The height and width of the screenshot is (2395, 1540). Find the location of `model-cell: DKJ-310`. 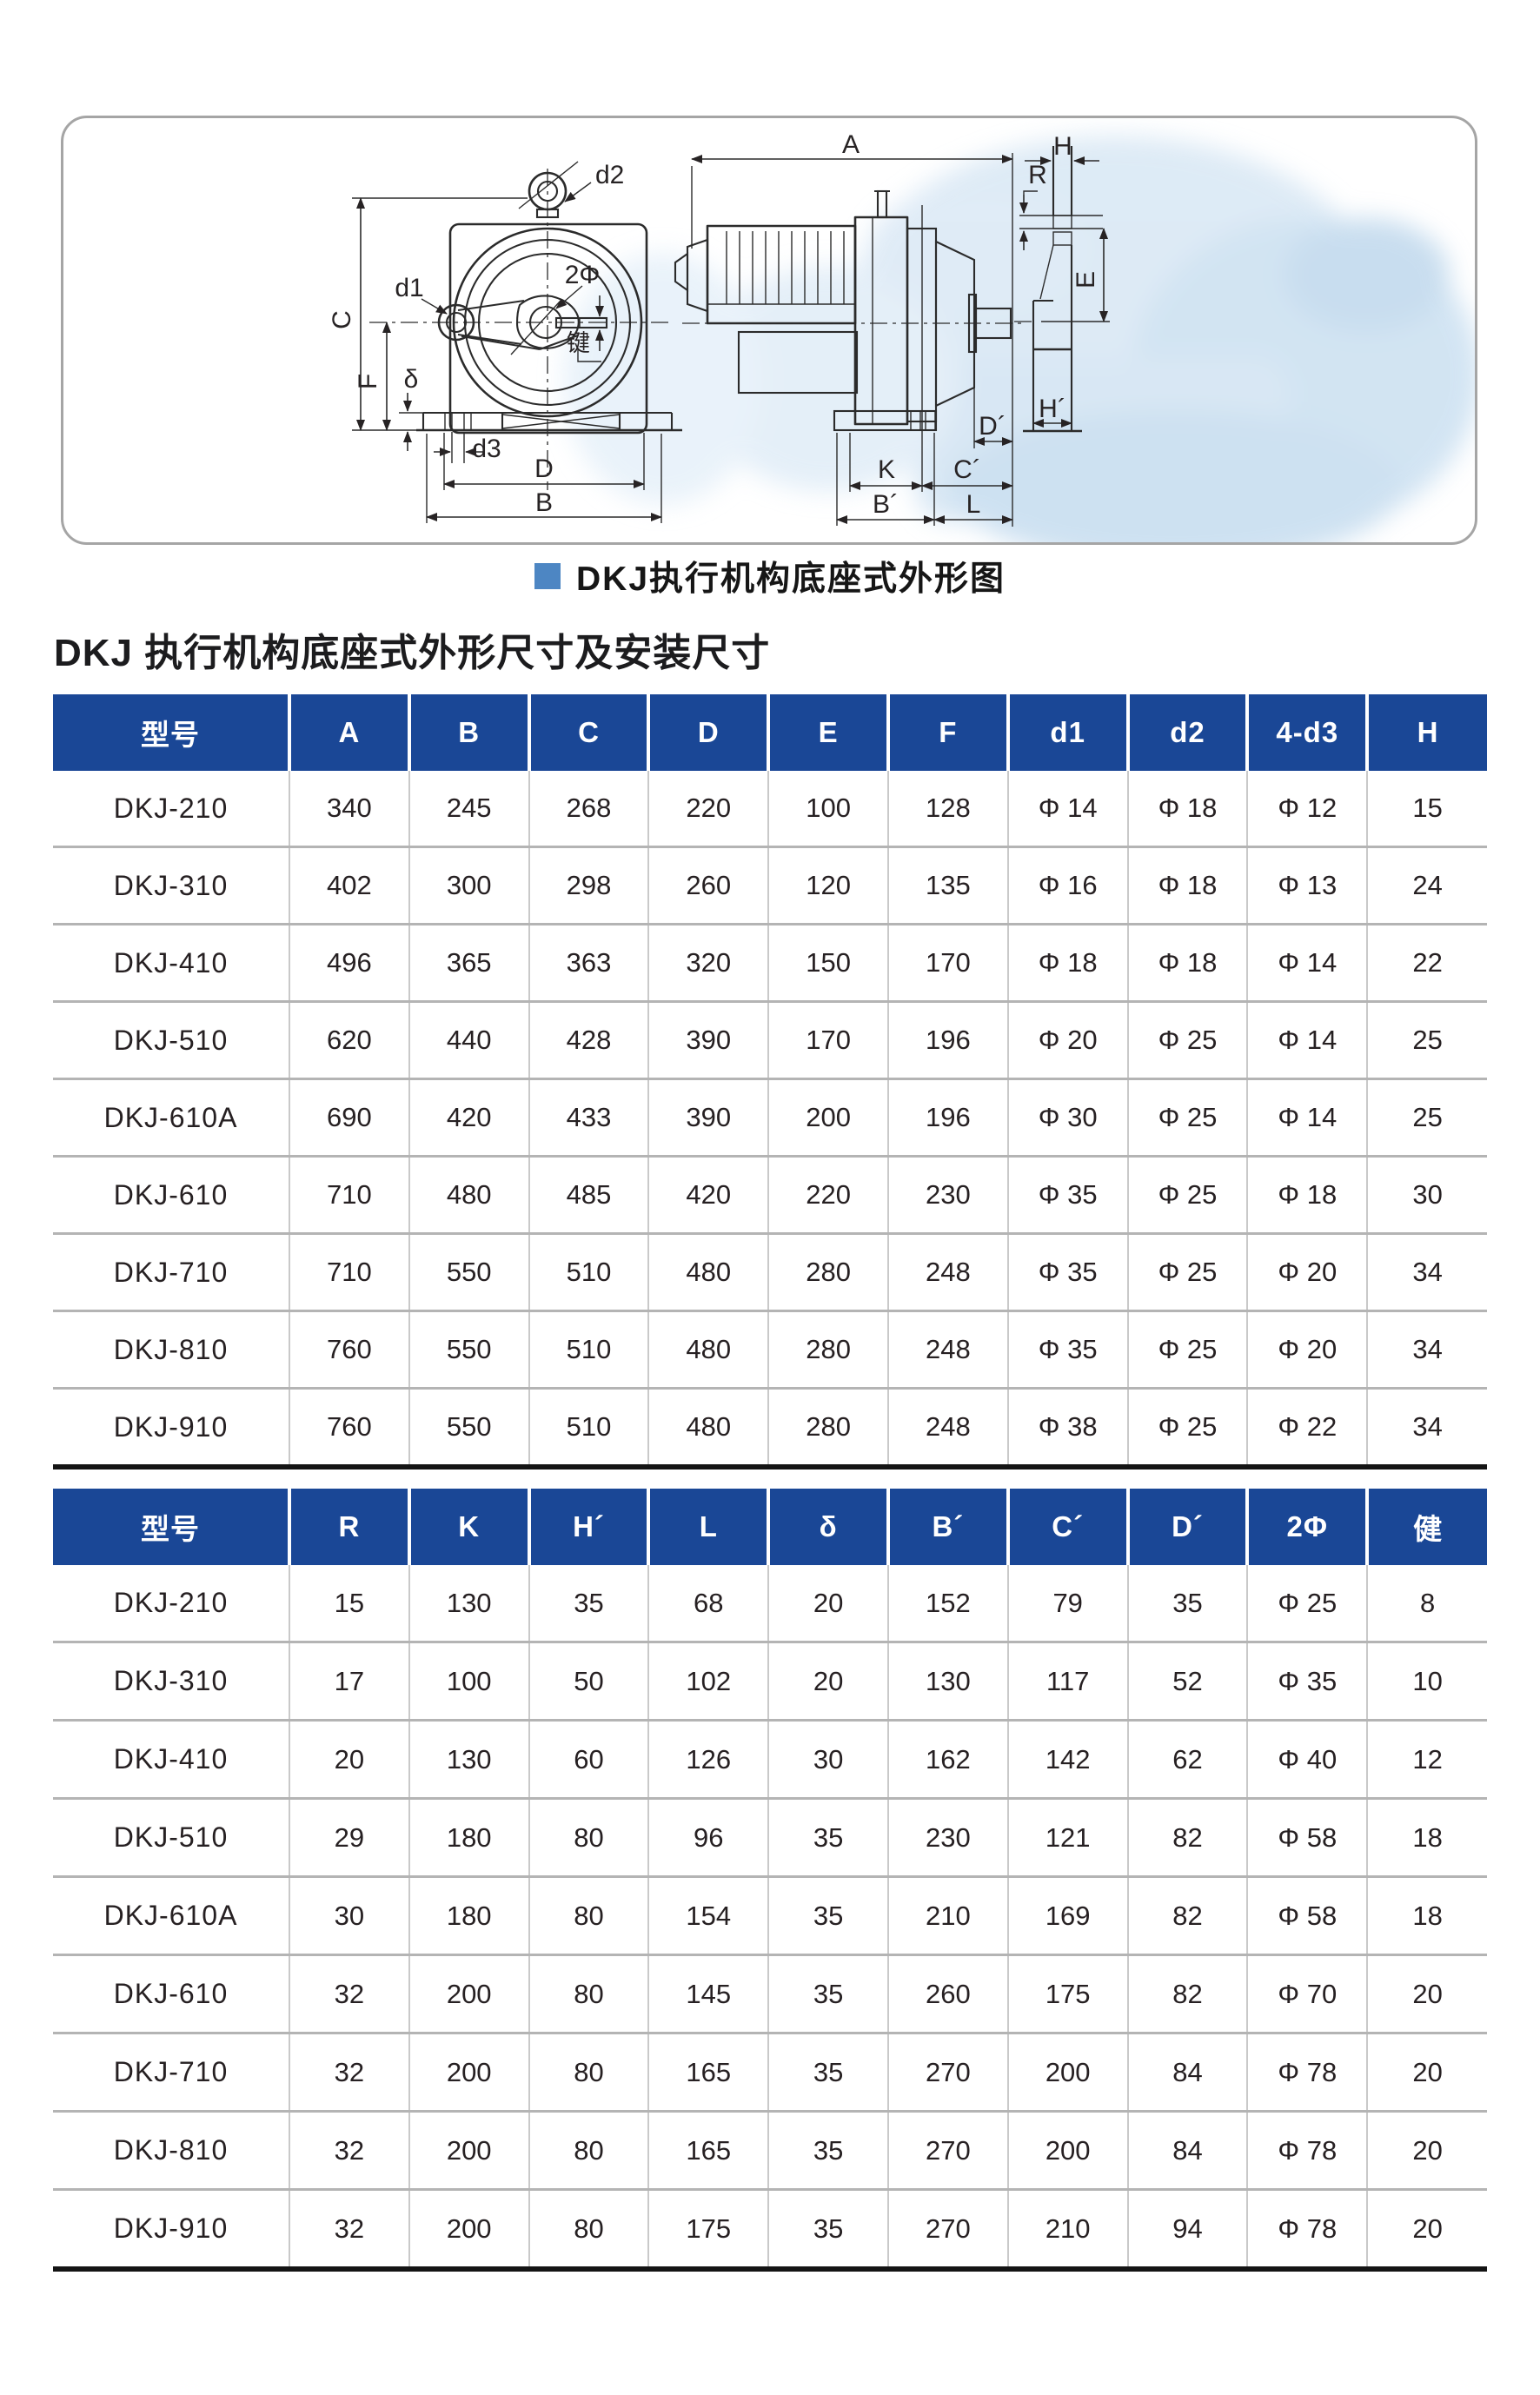

model-cell: DKJ-310 is located at coordinates (171, 885).